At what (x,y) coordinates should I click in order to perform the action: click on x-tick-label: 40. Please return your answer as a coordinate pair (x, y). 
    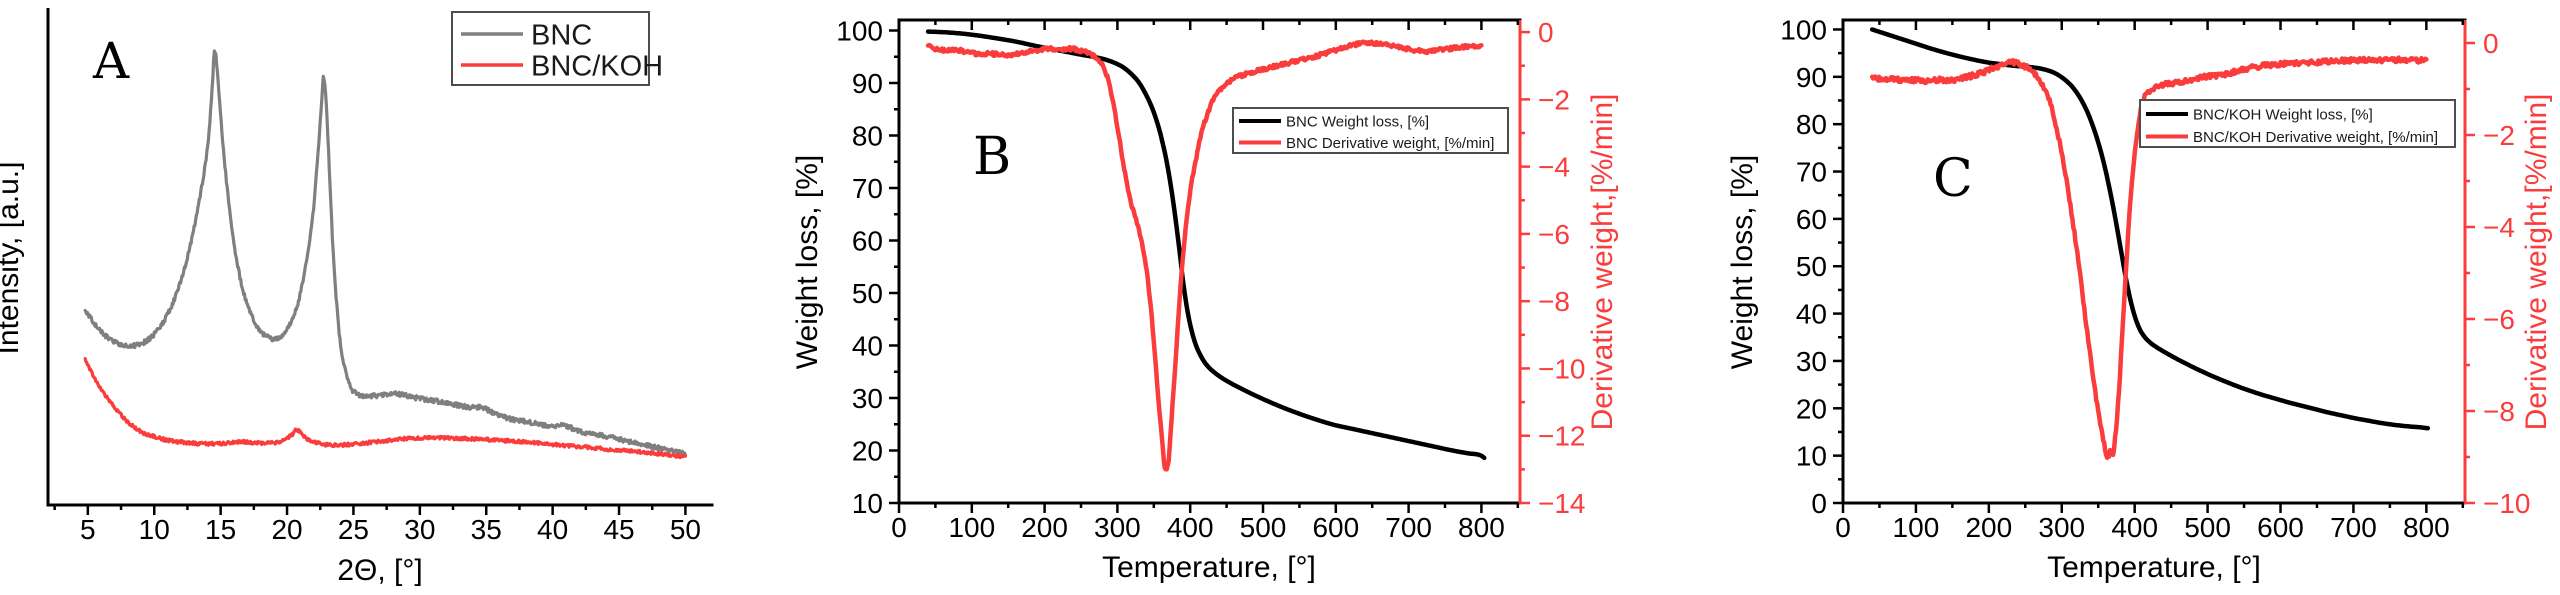
    Looking at the image, I should click on (552, 529).